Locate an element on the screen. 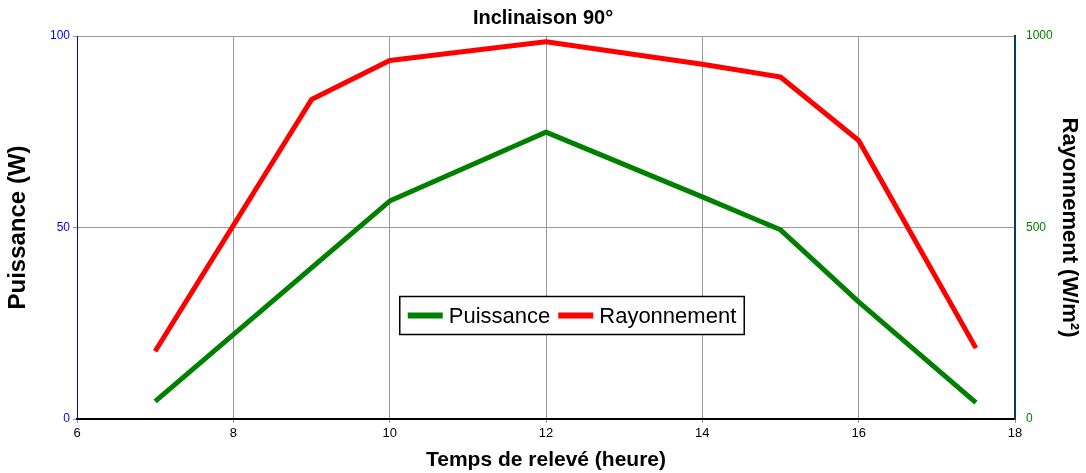 The height and width of the screenshot is (473, 1086). y2-tick-label: 1000 is located at coordinates (1040, 35).